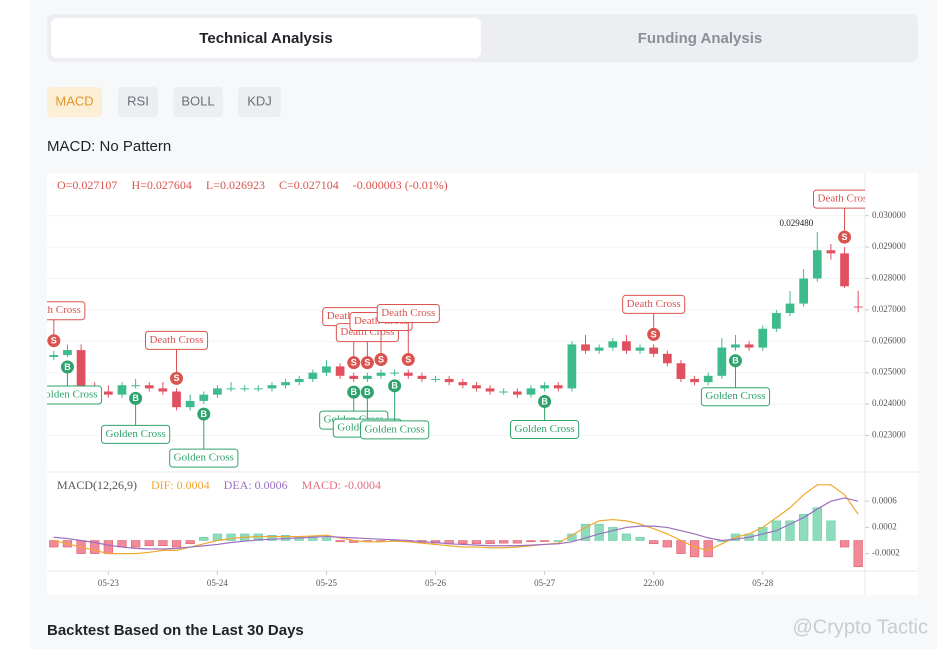 Image resolution: width=937 pixels, height=649 pixels. I want to click on tab-active, so click(266, 38).